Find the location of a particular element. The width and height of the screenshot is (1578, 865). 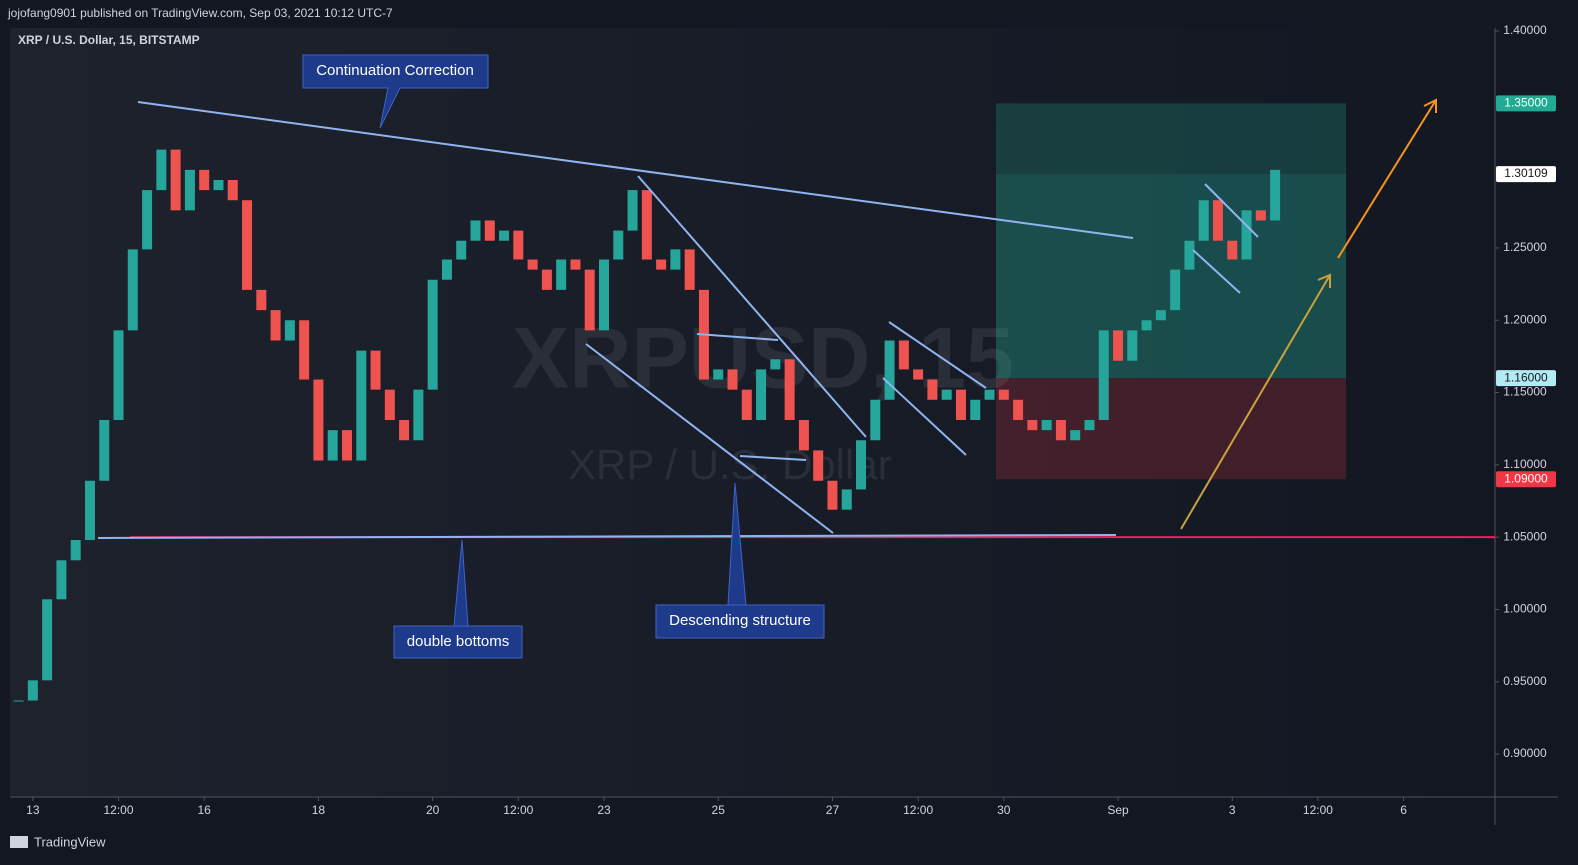

x-tick-label: 16 is located at coordinates (205, 810).